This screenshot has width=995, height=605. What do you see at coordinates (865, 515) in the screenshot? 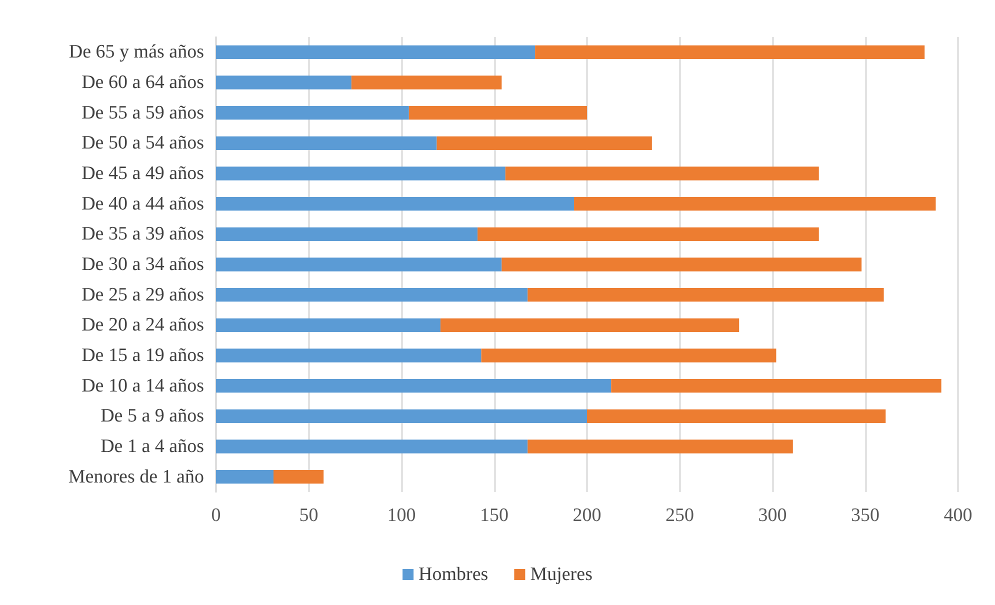
I see `x-tick-label: 350` at bounding box center [865, 515].